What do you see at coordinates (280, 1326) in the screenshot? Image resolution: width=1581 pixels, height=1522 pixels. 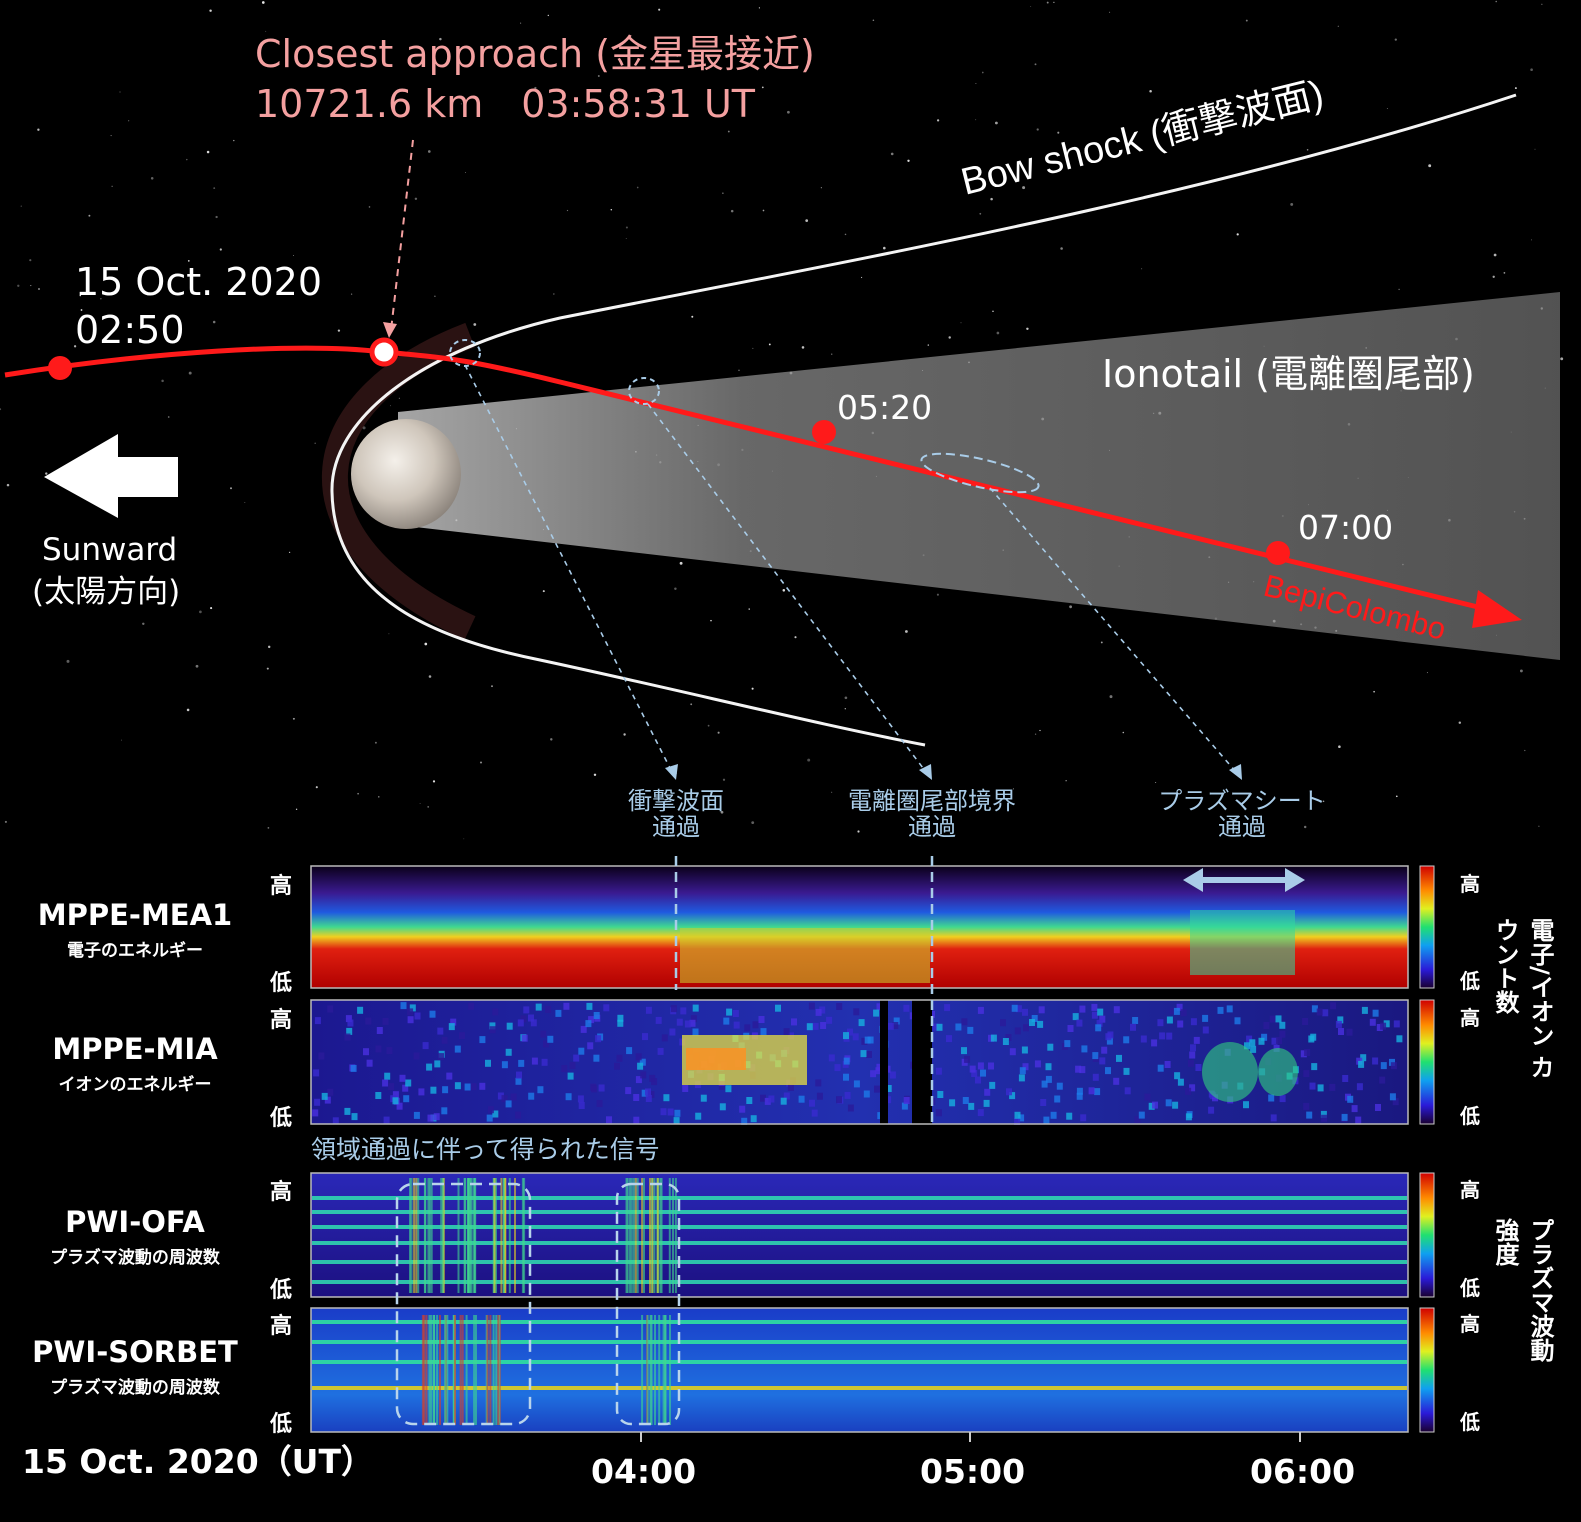 I see `sorbet-high-label: 高` at bounding box center [280, 1326].